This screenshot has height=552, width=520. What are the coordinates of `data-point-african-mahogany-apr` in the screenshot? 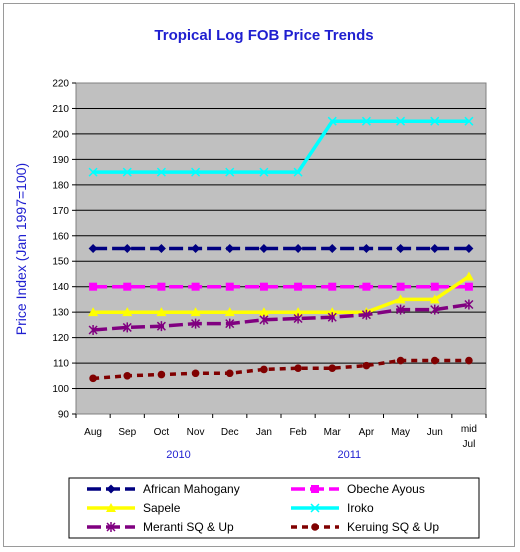 It's located at (366, 248).